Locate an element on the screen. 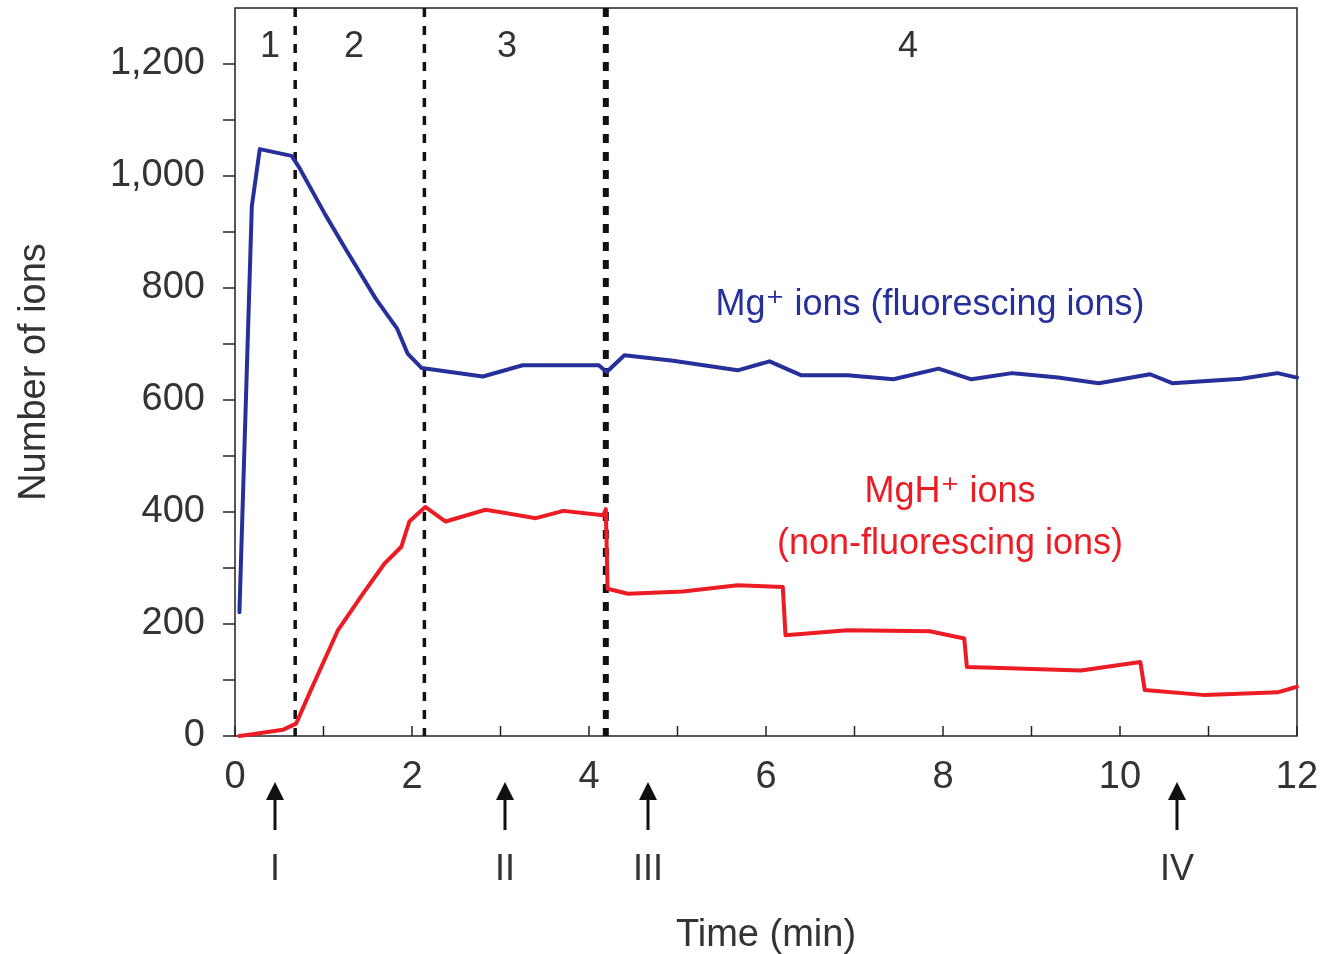 This screenshot has width=1320, height=954. x-tick-label: 0 is located at coordinates (235, 775).